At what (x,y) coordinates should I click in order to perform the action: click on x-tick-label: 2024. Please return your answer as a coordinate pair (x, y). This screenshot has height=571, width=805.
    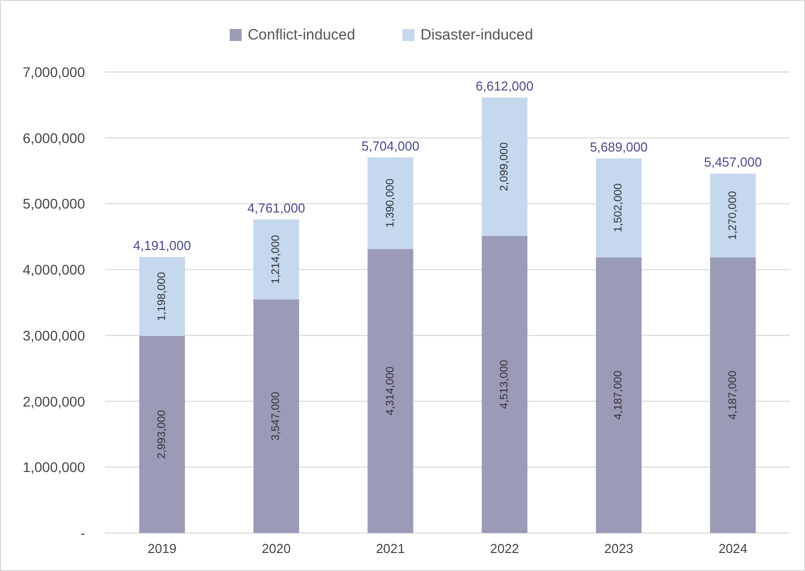
    Looking at the image, I should click on (733, 548).